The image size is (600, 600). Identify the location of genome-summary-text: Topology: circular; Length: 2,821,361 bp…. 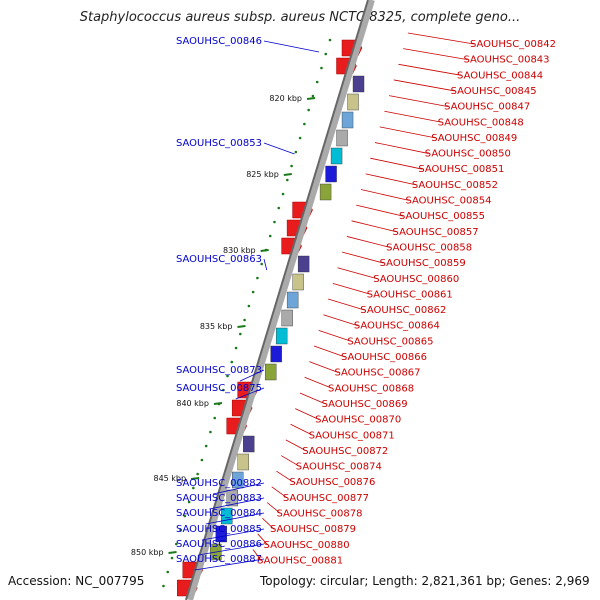
(425, 581).